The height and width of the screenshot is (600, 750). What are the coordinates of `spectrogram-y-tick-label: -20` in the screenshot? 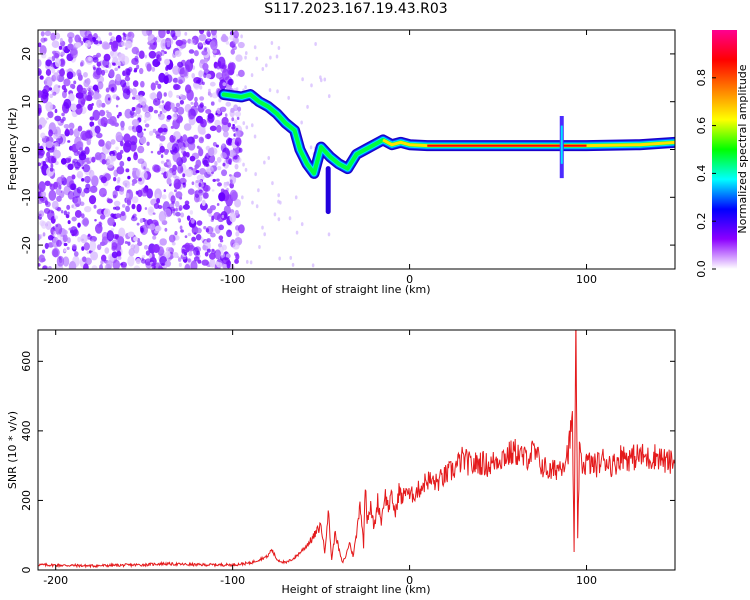 It's located at (26, 245).